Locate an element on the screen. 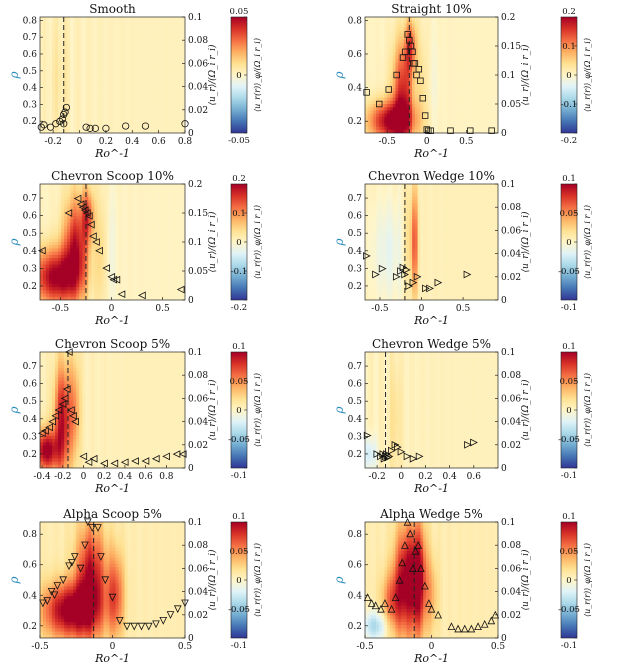 The height and width of the screenshot is (670, 629). y-tick-label: 0.3 is located at coordinates (30, 105).